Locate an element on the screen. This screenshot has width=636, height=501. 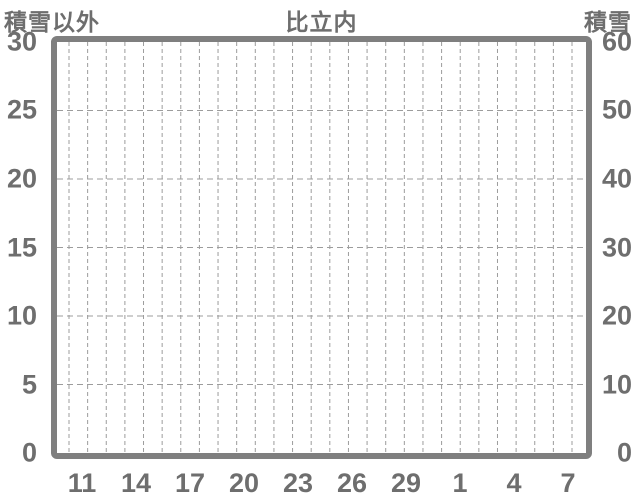
x-axis-ticks: 11 14 17 20 23 26 29 1 4 7 is located at coordinates (321, 483).